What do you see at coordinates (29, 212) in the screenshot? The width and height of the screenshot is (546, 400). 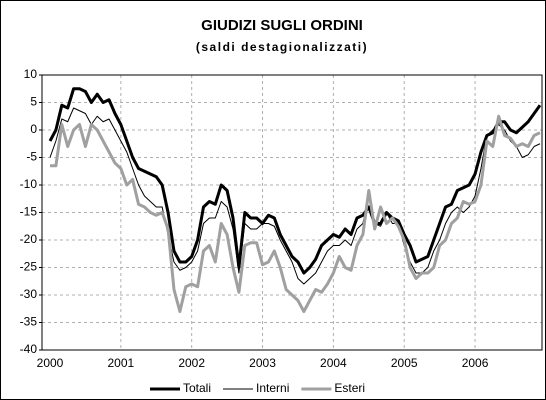 I see `y-tick-label: -15` at bounding box center [29, 212].